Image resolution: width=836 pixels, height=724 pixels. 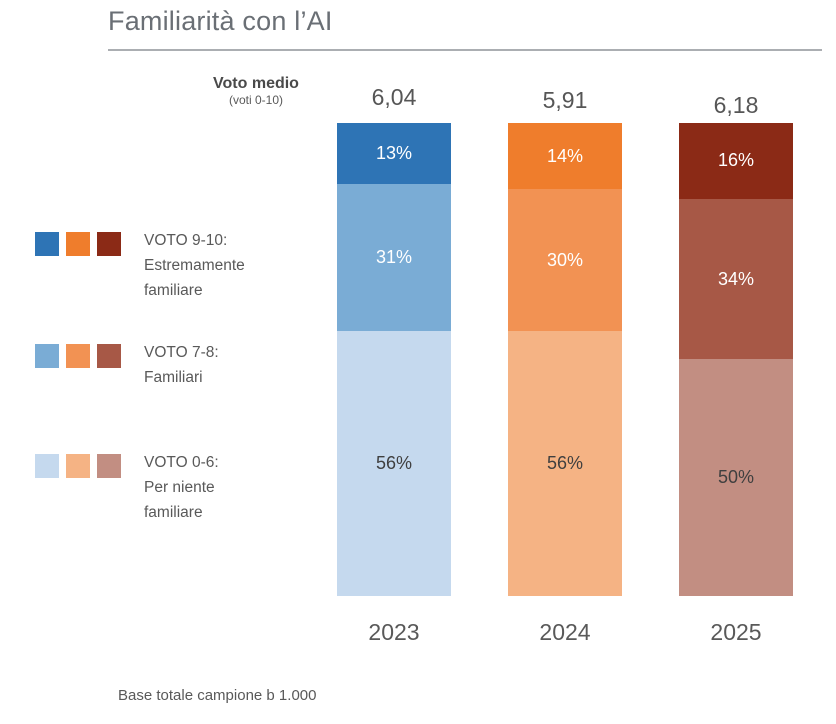 What do you see at coordinates (565, 100) in the screenshot?
I see `mean-value-2024: 5,91` at bounding box center [565, 100].